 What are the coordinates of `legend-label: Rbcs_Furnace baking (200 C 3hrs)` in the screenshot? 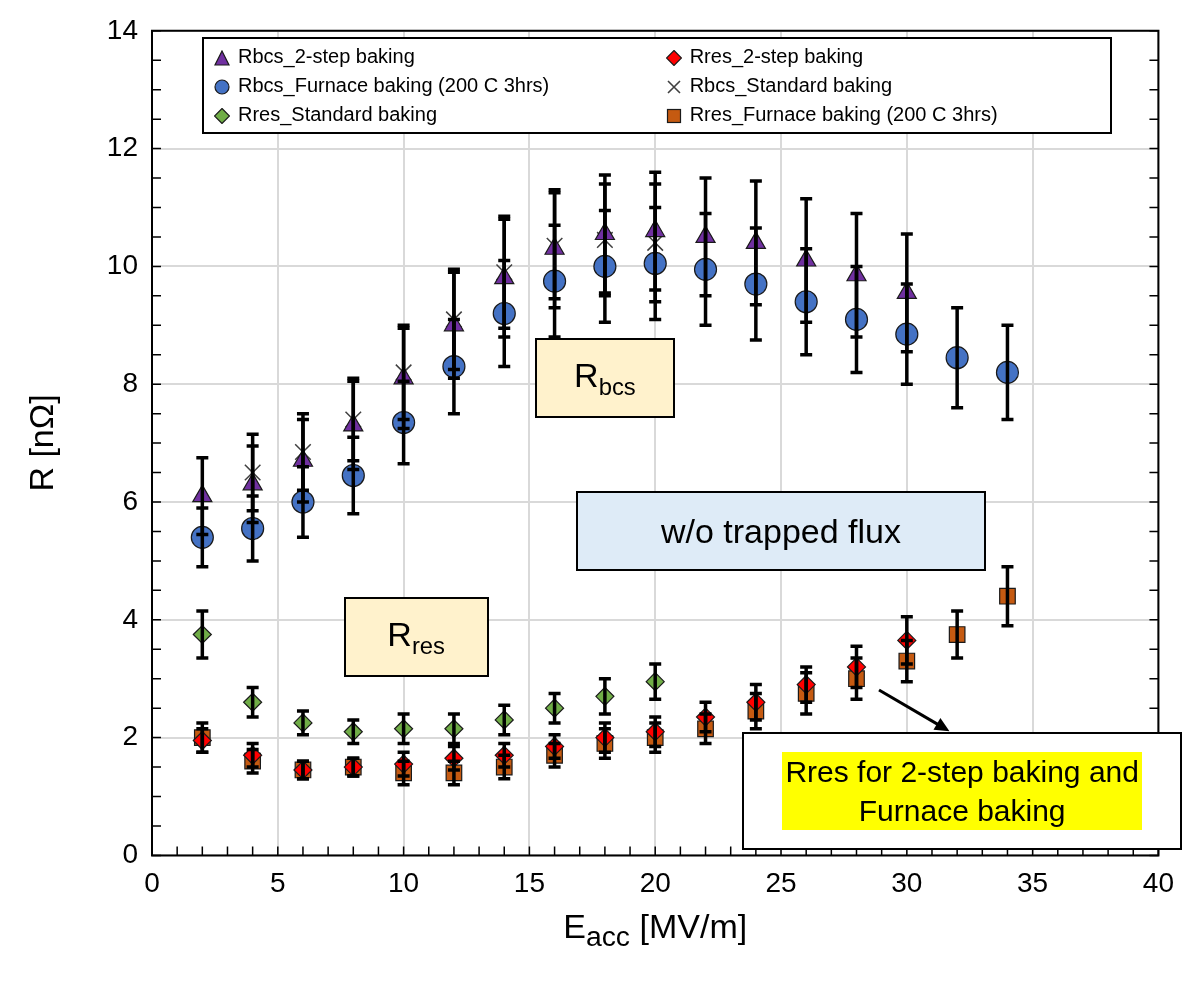 It's located at (394, 85).